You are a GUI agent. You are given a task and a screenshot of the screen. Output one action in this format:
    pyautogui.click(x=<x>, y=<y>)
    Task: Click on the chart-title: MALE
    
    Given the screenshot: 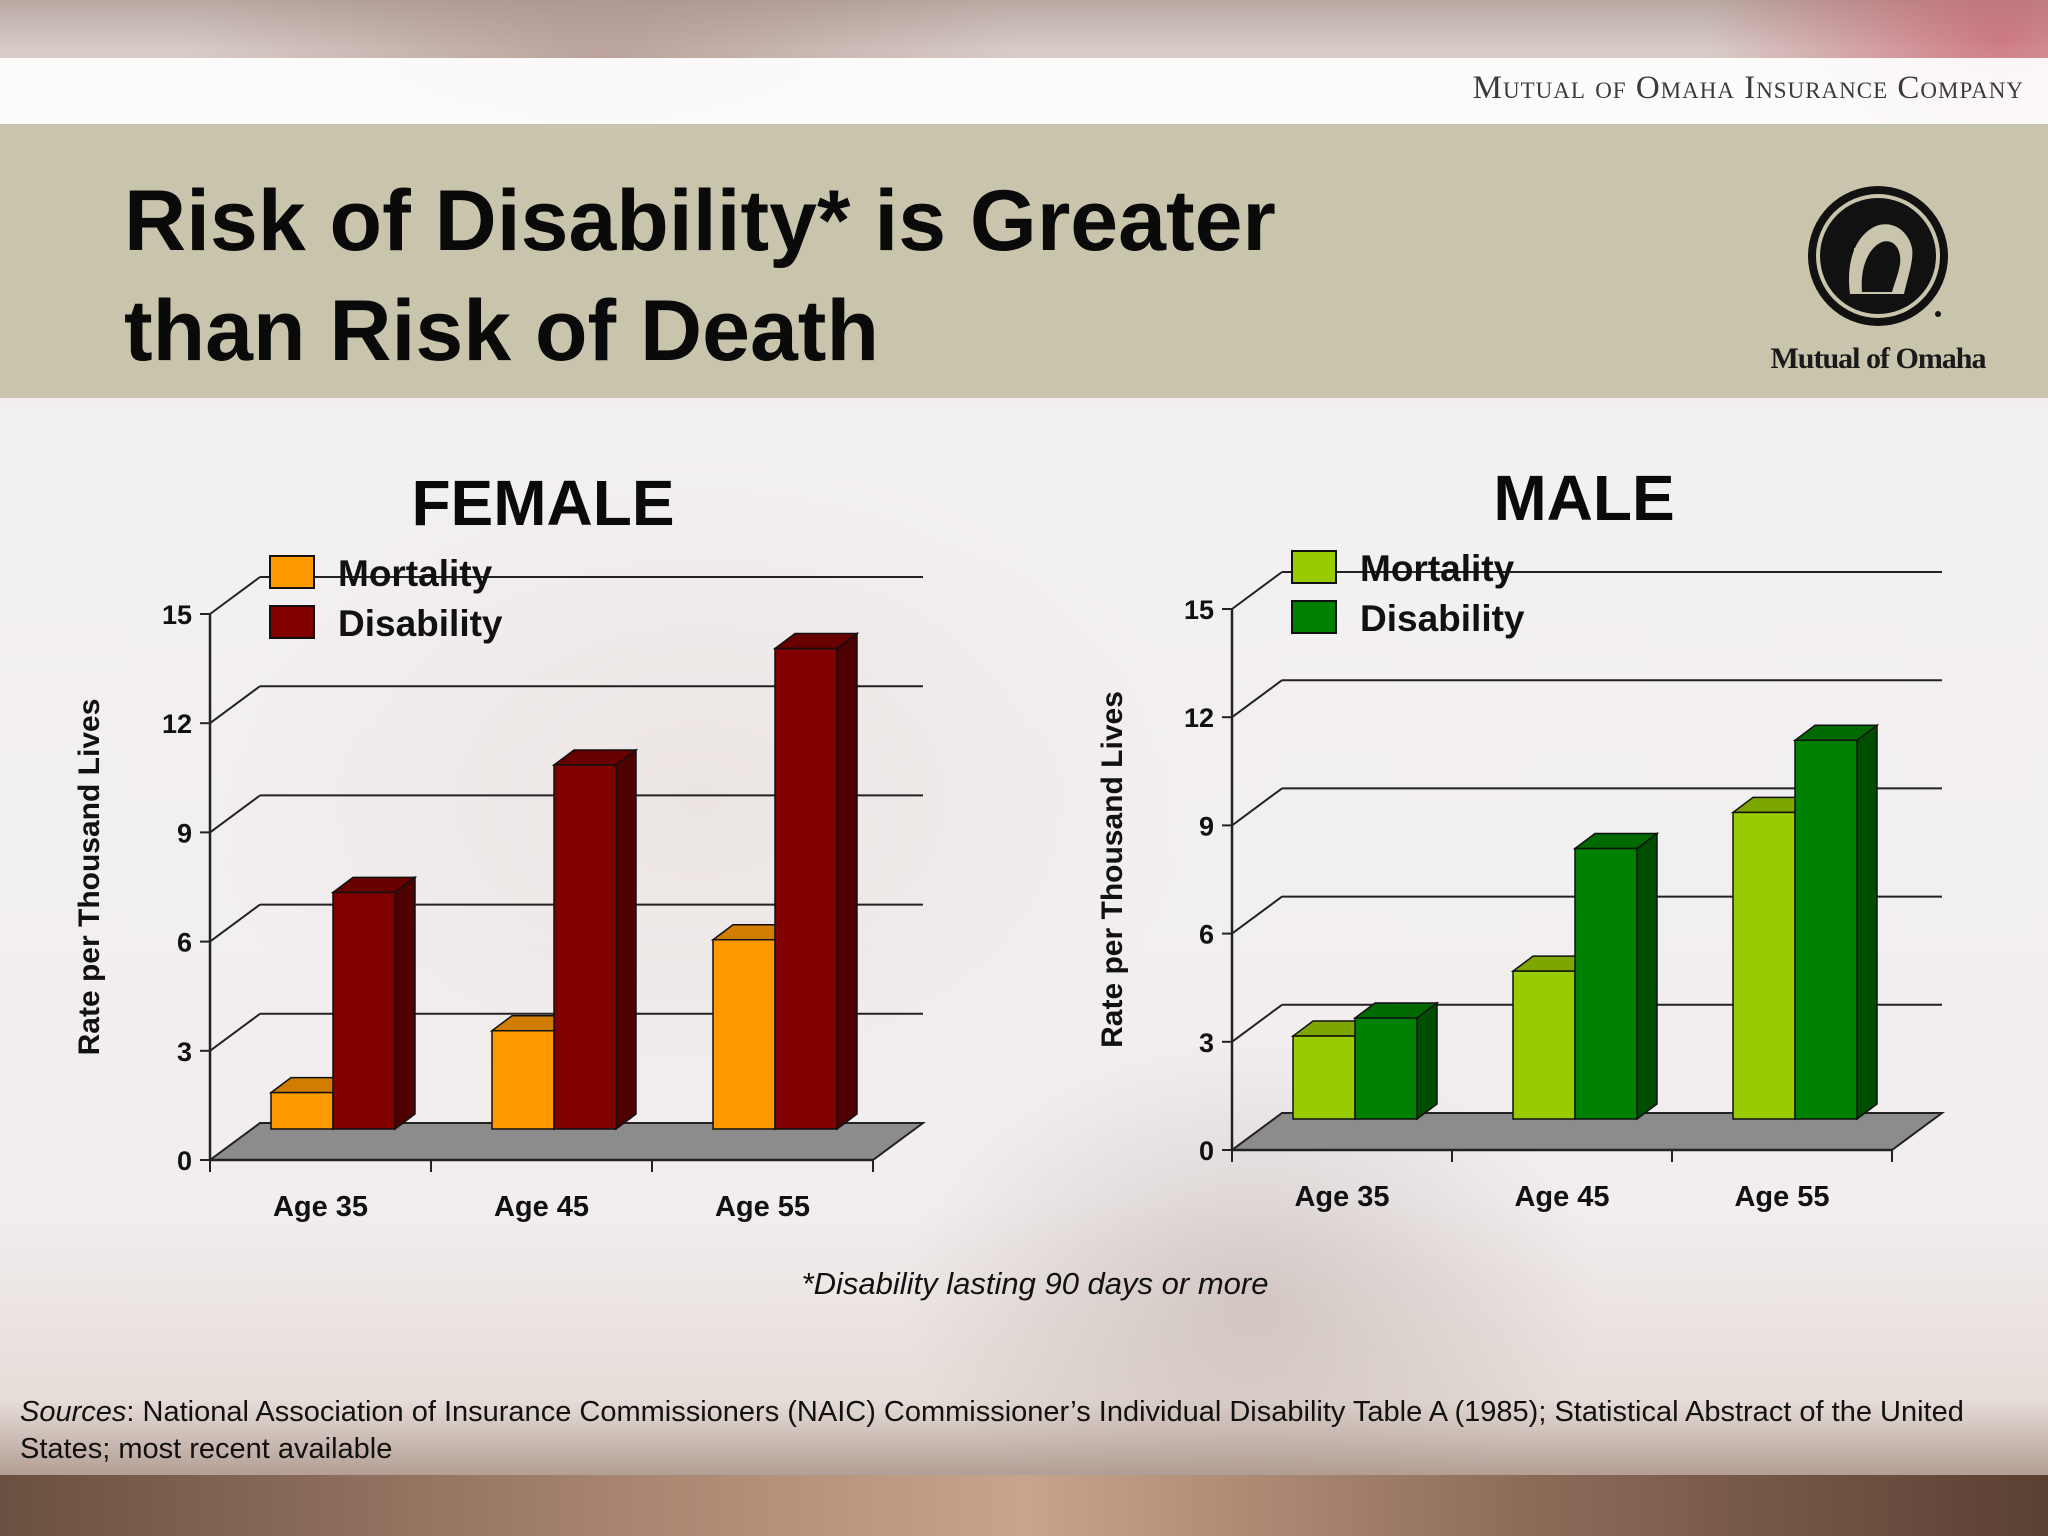 What is the action you would take?
    pyautogui.click(x=1583, y=498)
    